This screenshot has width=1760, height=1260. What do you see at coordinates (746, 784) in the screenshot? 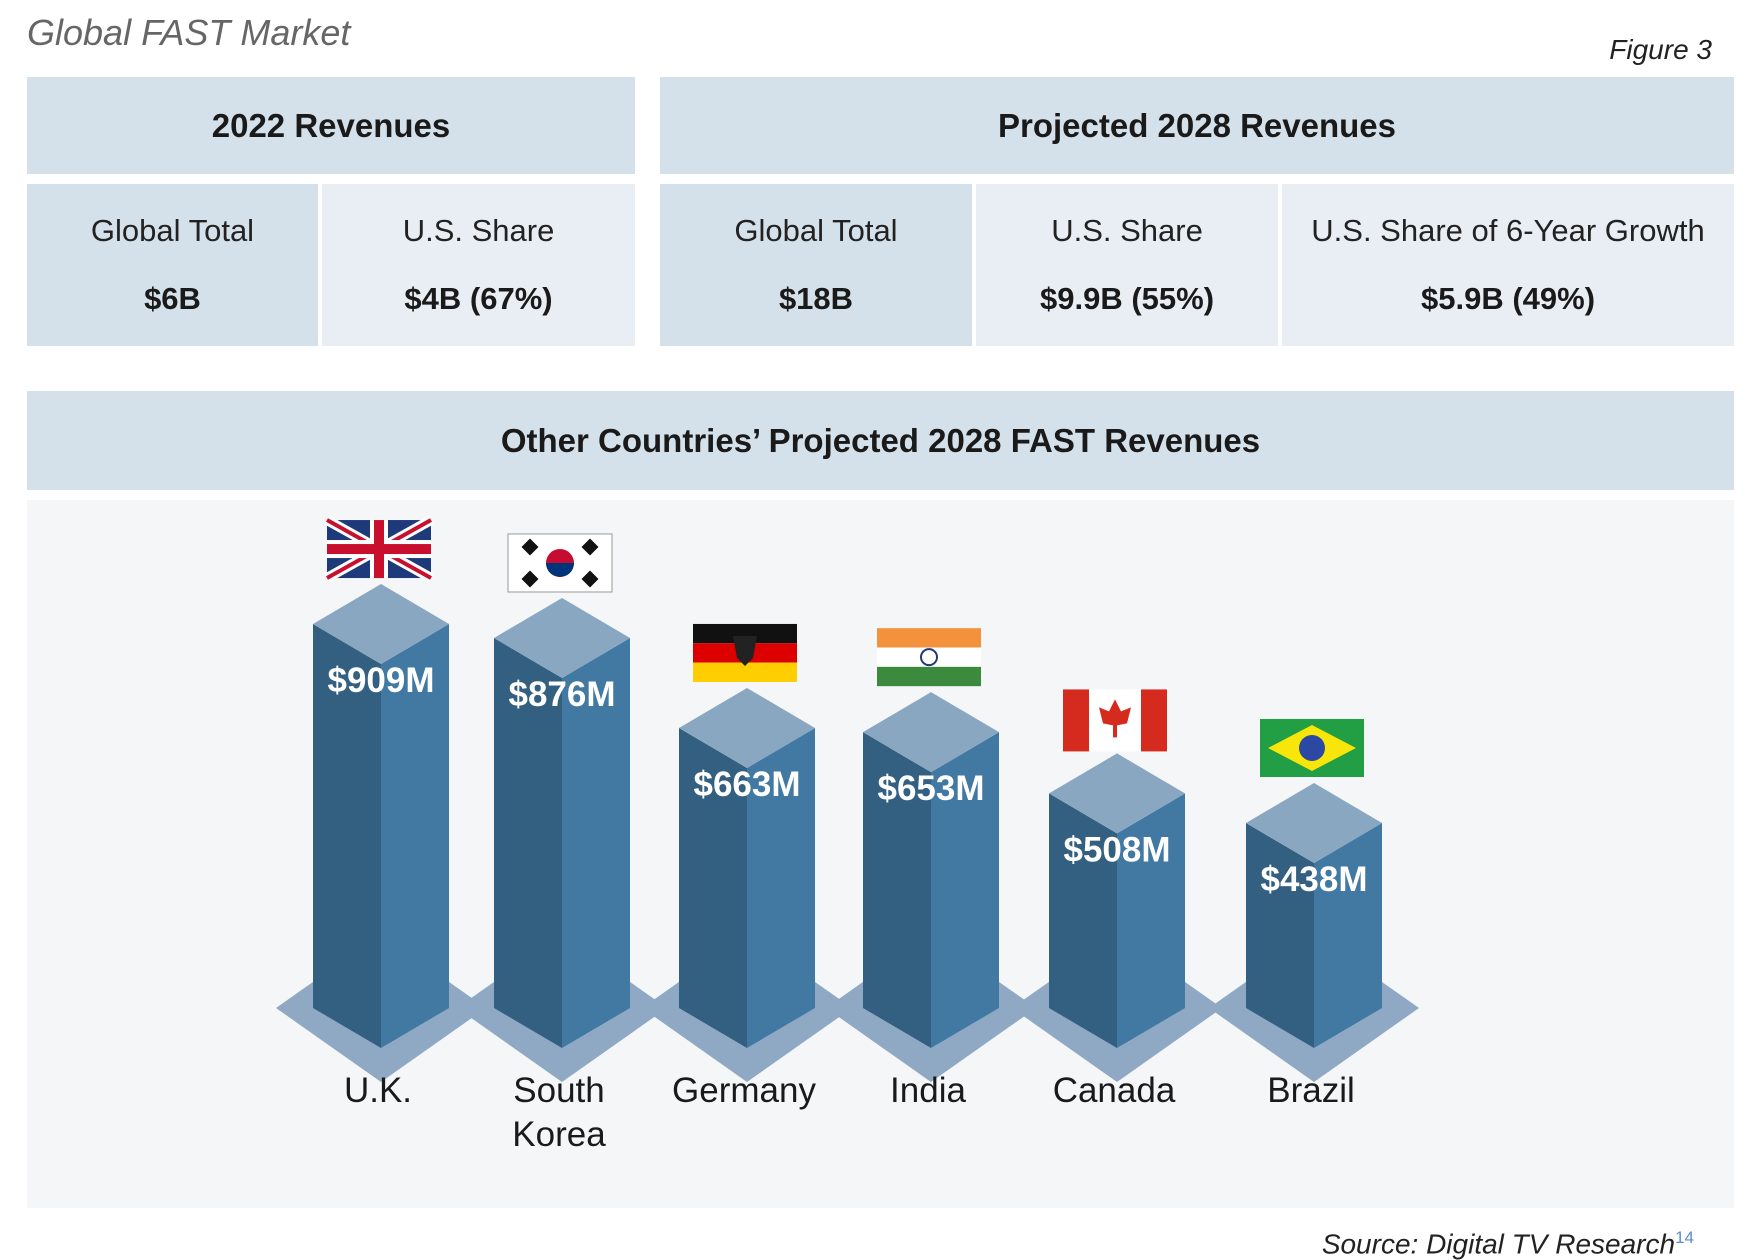
I see `data-label: $663M` at bounding box center [746, 784].